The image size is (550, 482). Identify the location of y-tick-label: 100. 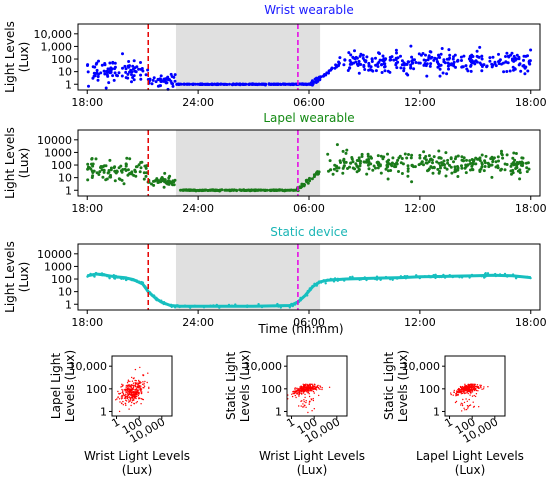
(61, 279).